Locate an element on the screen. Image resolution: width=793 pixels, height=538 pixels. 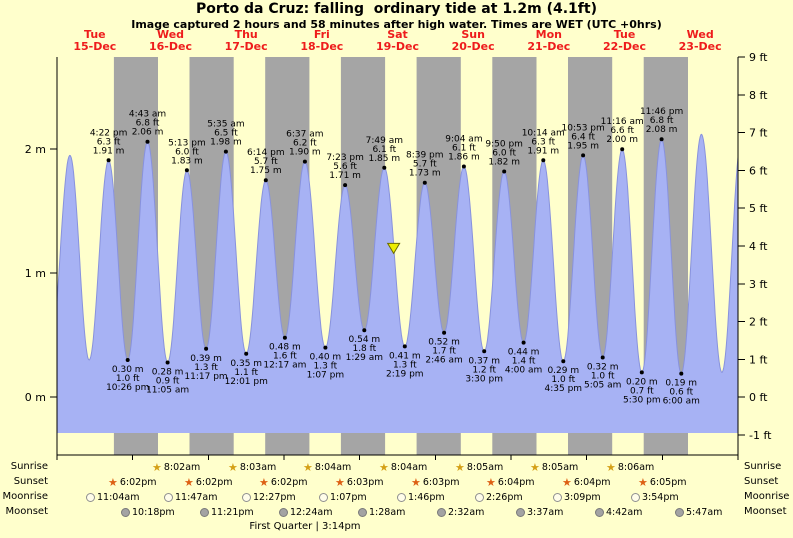
low-tide-label: 12:17 am is located at coordinates (284, 366).